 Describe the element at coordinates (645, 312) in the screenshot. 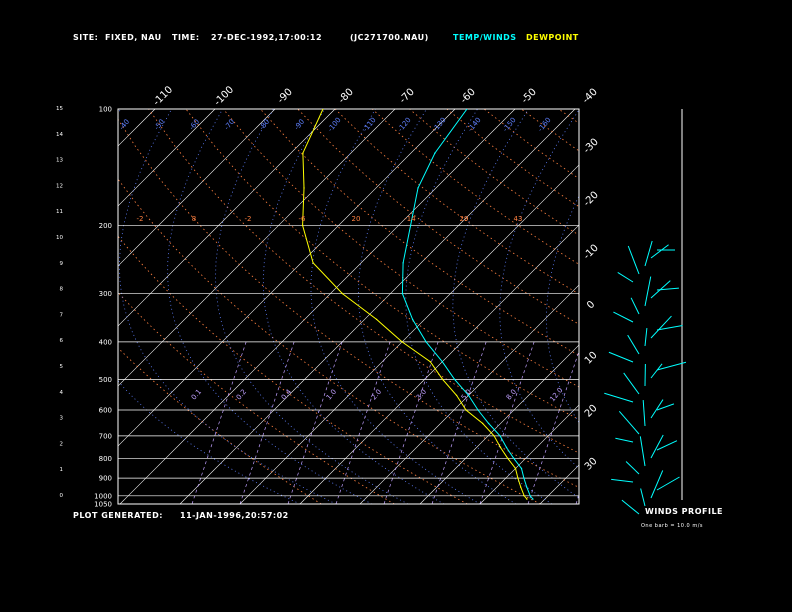

I see `wind-profile` at that location.